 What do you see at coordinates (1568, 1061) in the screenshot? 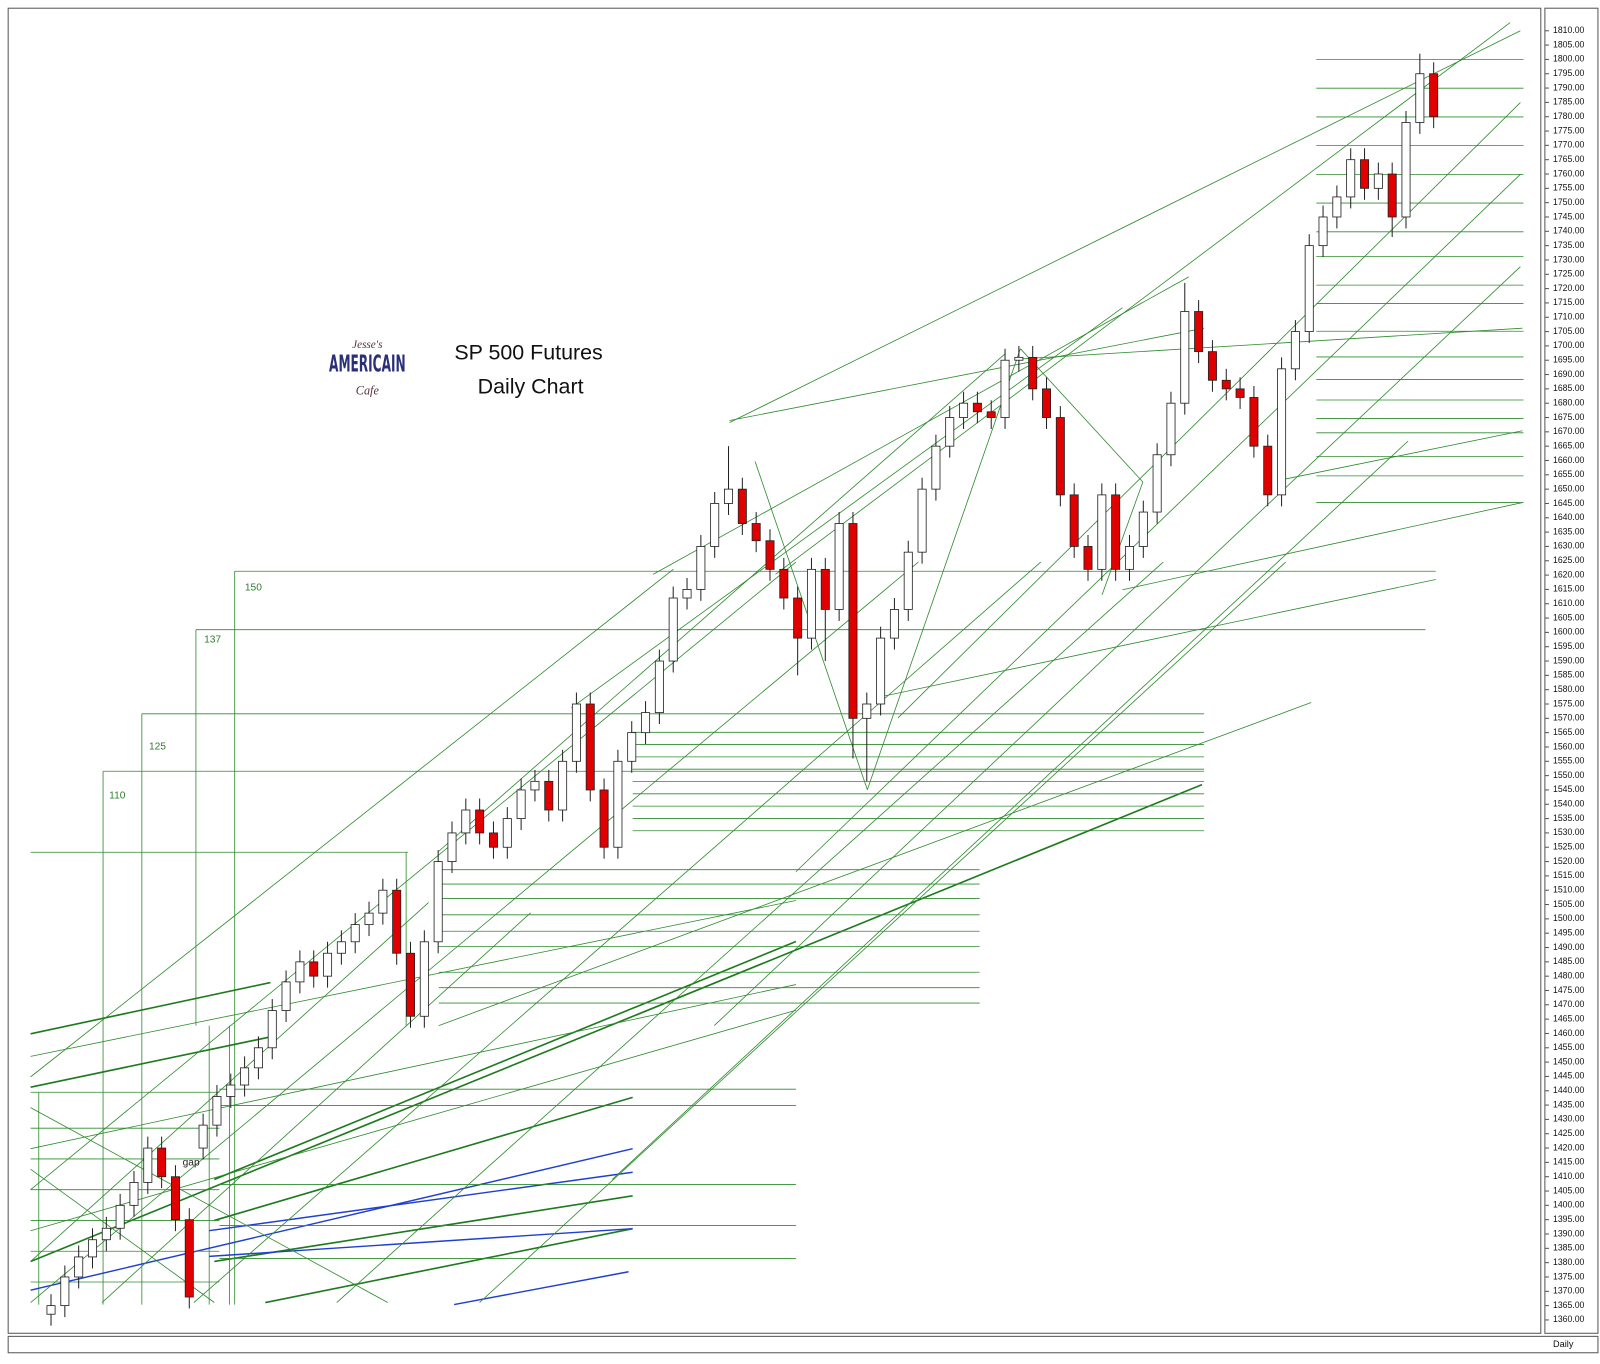
I see `y-tick-label: 1450.00` at bounding box center [1568, 1061].